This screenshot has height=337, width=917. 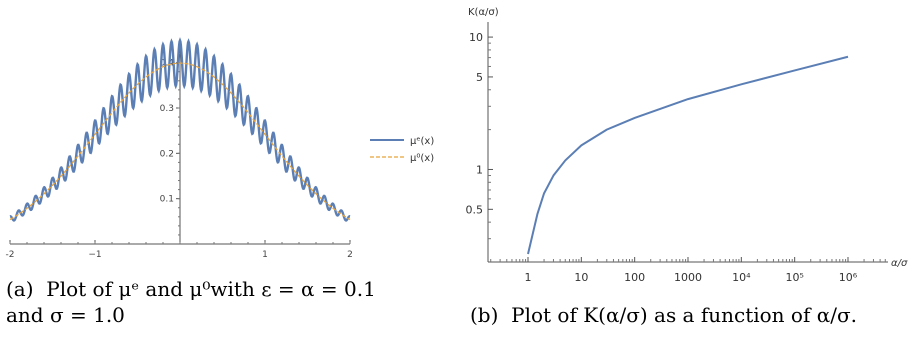 I want to click on chart-a-y-tick-label: 0.4, so click(x=167, y=64).